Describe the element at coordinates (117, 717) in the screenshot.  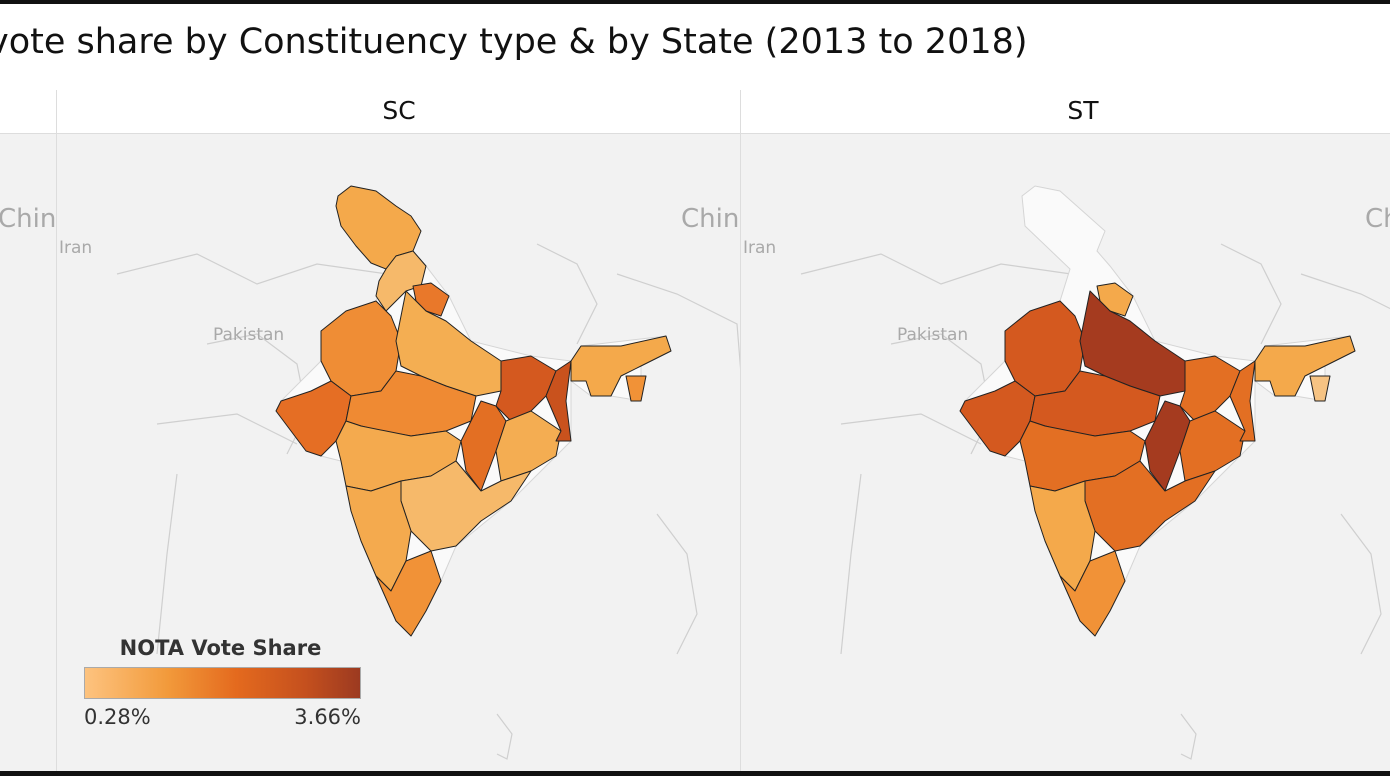
I see `legend-min: 0.28%` at that location.